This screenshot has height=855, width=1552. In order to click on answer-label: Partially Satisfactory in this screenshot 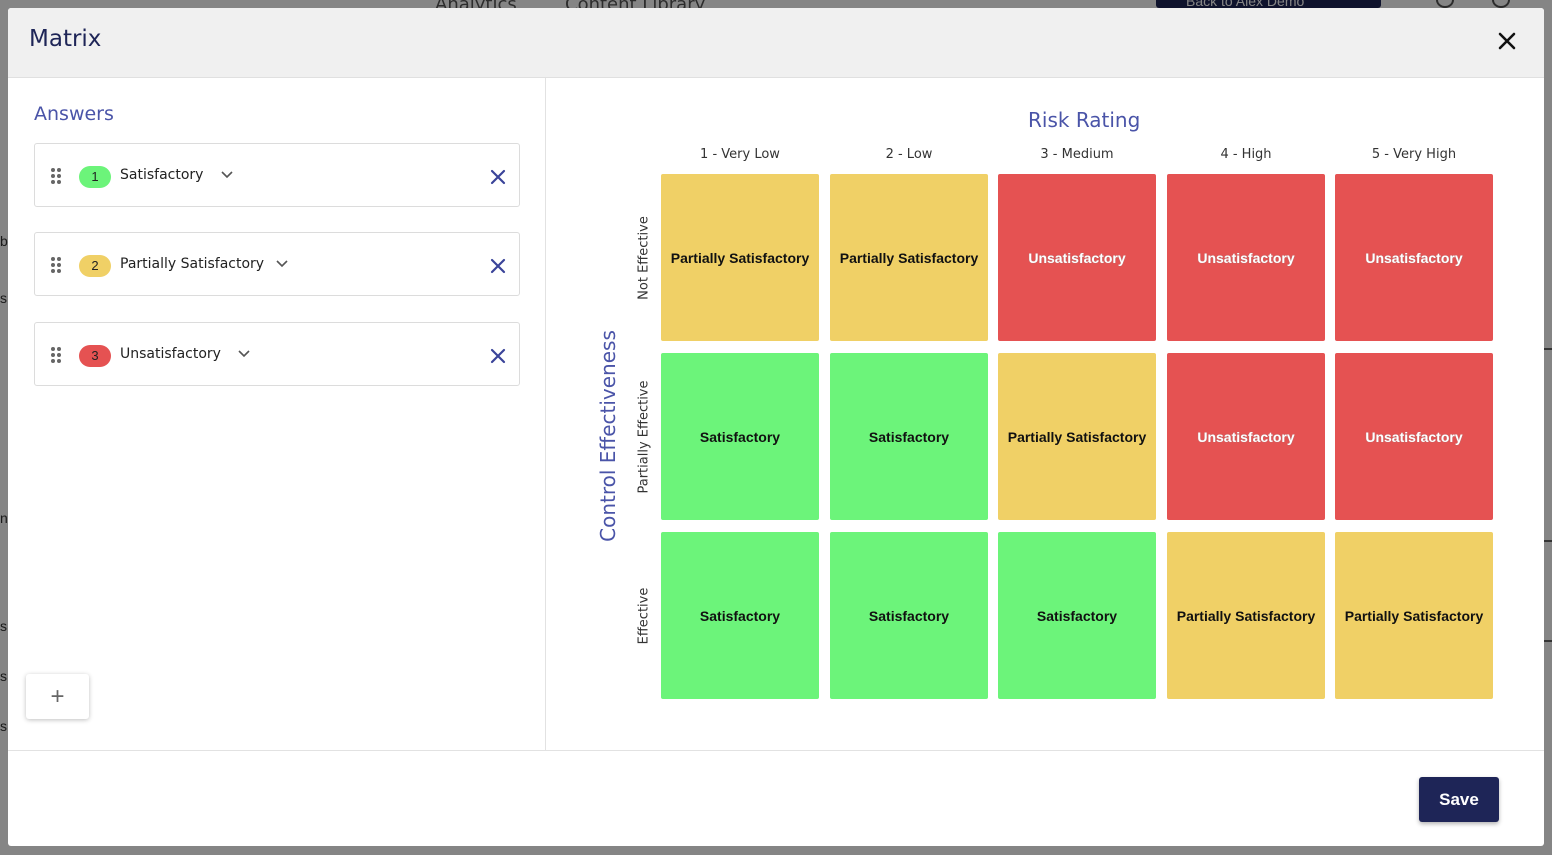, I will do `click(192, 264)`.